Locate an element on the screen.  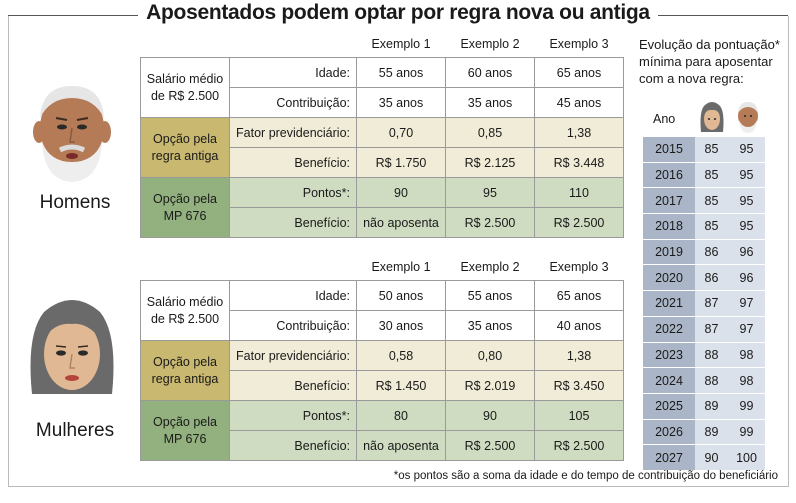
points-table-row: 2019 86 96 is located at coordinates (704, 251).